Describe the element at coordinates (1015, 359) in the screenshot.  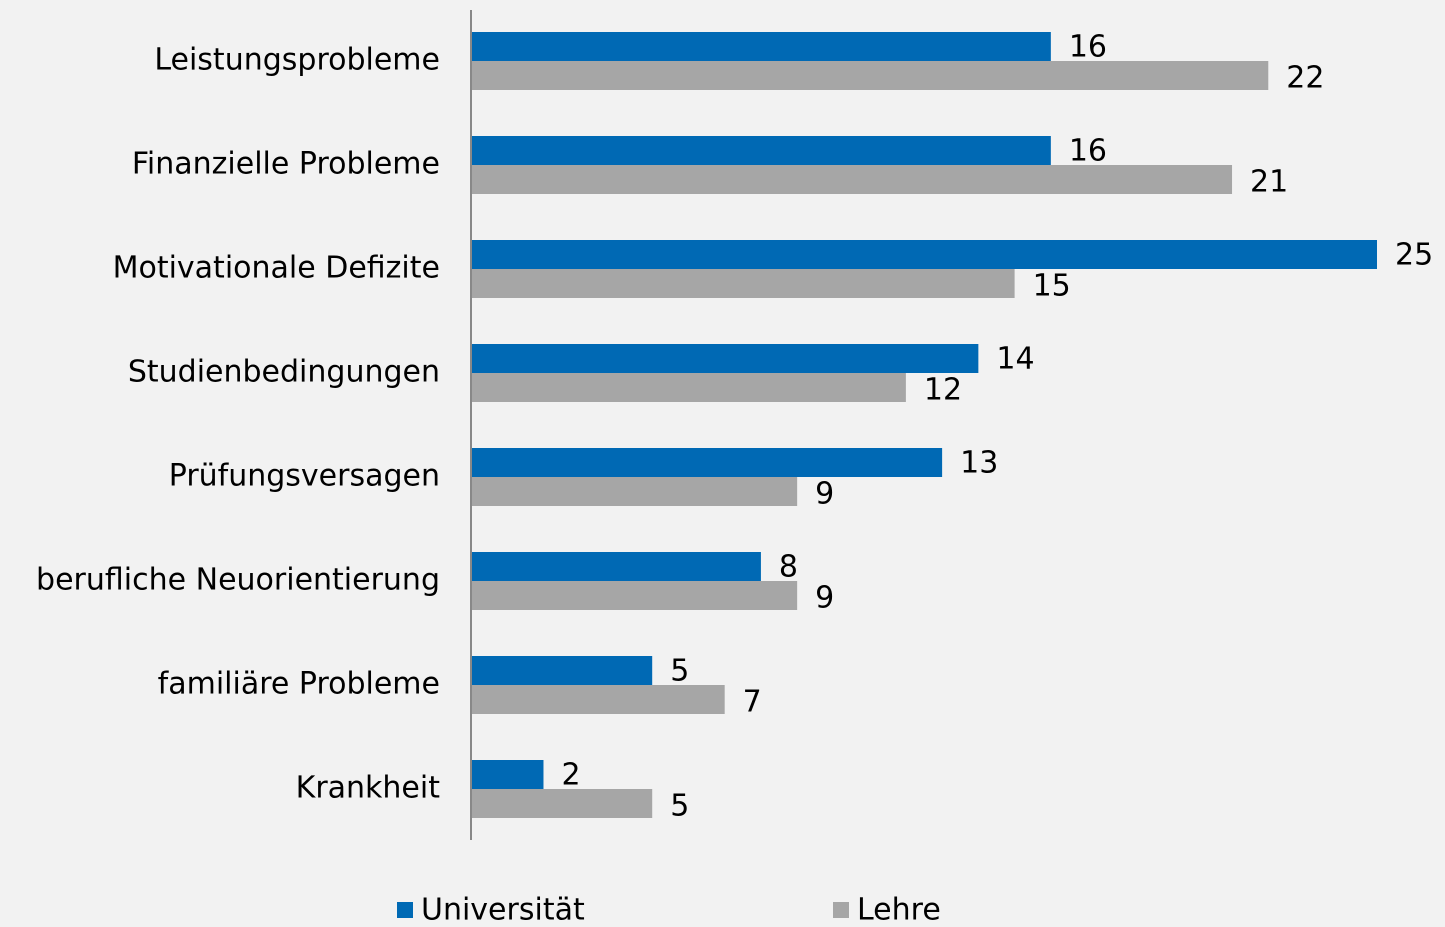
I see `data-label: 14` at that location.